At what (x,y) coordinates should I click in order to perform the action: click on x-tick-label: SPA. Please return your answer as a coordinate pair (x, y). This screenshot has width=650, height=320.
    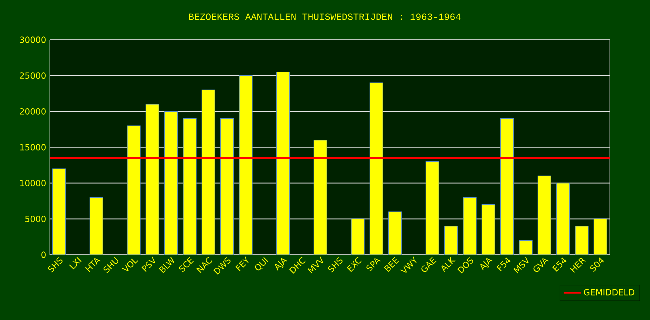
    Looking at the image, I should click on (374, 265).